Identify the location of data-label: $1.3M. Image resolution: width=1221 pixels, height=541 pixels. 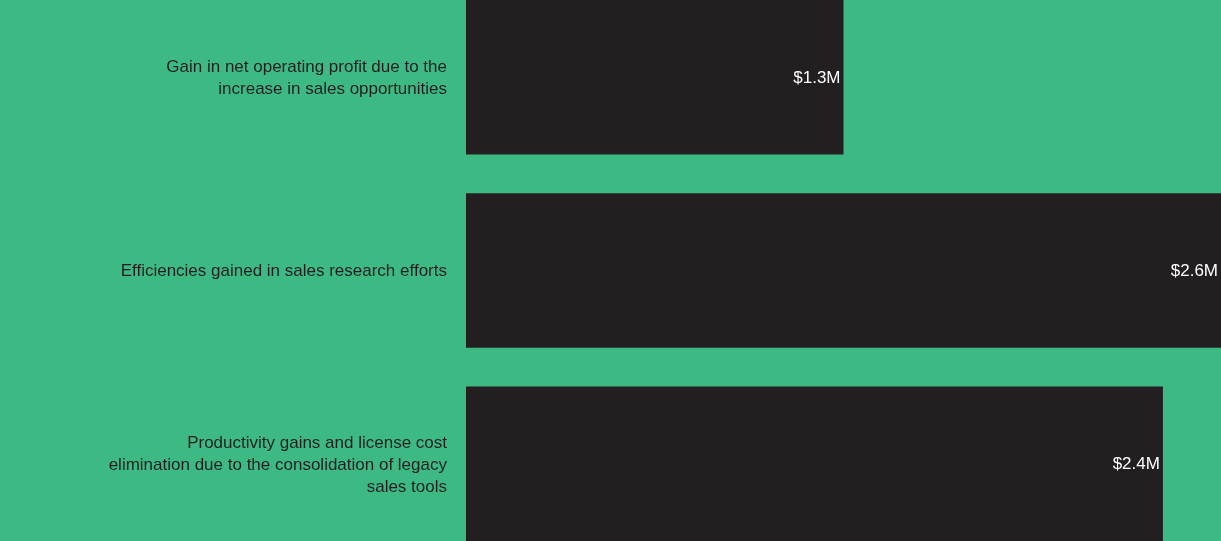
(817, 77).